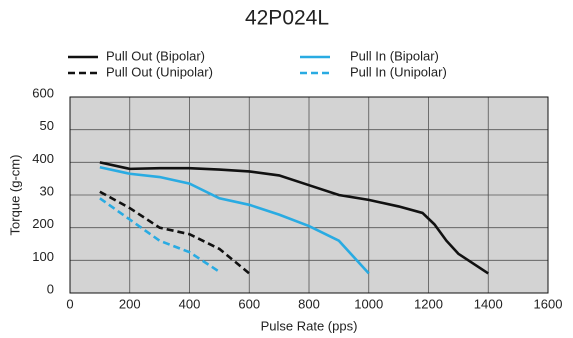  I want to click on legend-label: Pull Out (Bipolar), so click(155, 55).